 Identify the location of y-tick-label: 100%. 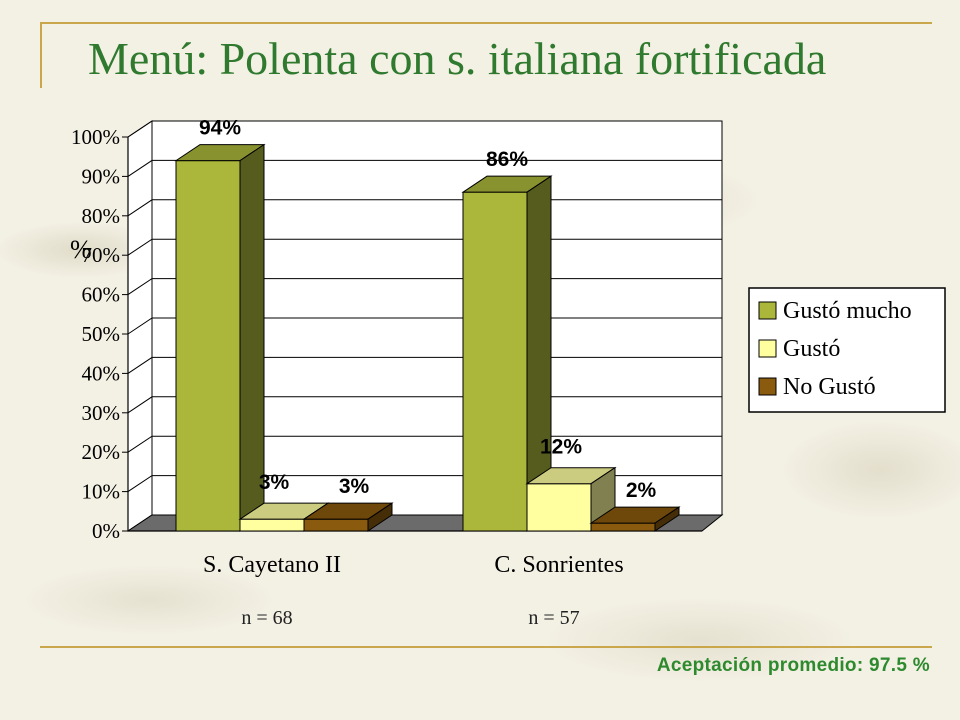
(95, 137).